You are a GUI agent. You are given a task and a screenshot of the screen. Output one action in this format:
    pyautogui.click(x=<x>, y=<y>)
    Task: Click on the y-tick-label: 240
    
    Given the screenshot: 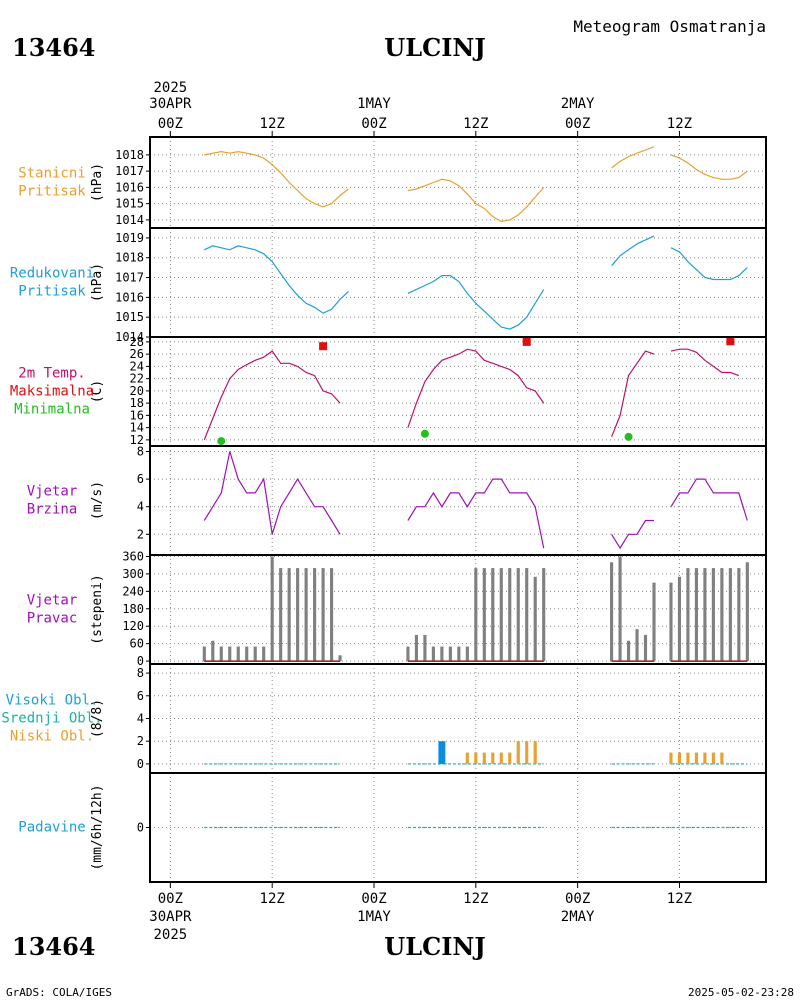 What is the action you would take?
    pyautogui.click(x=133, y=591)
    